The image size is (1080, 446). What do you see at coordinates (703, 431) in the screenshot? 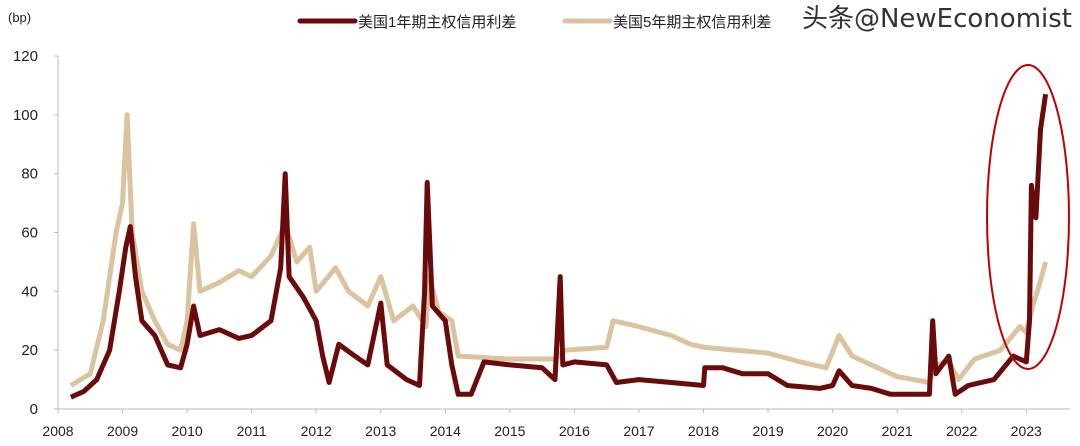
I see `x-tick-label: 2018` at bounding box center [703, 431].